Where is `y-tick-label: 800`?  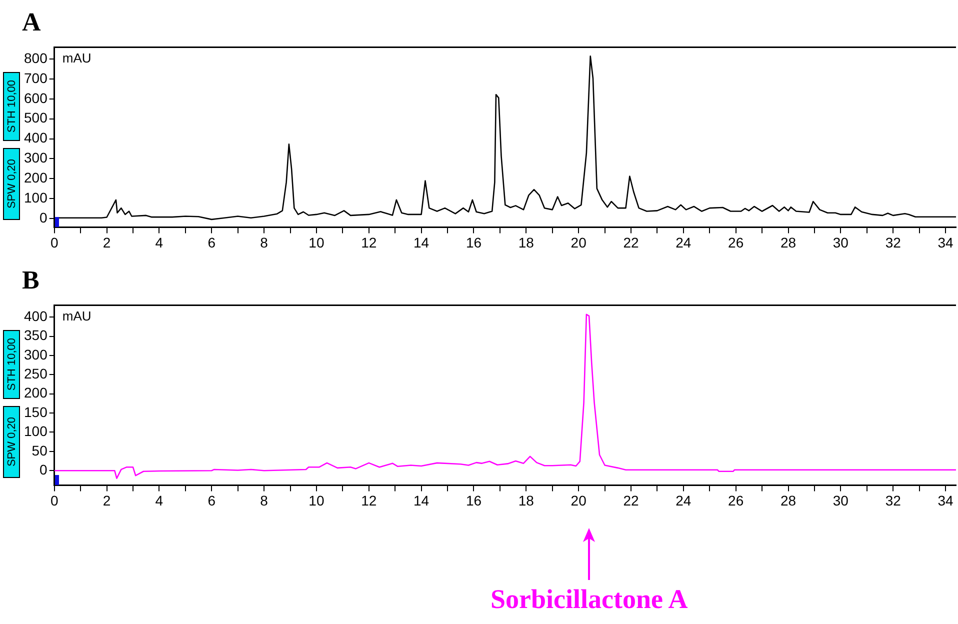 y-tick-label: 800 is located at coordinates (36, 58).